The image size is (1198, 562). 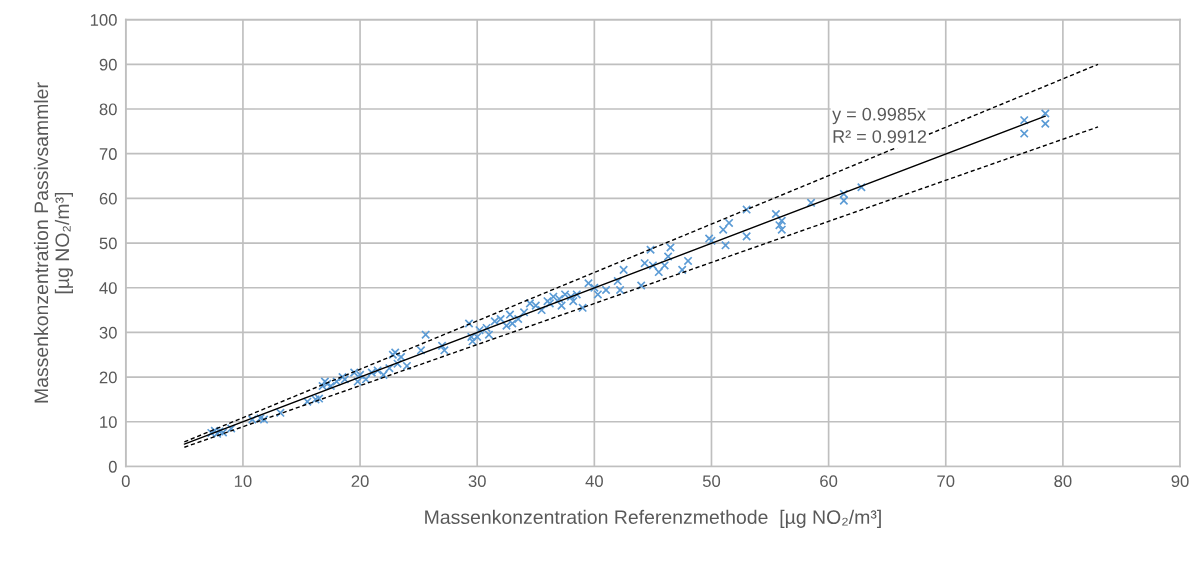 What do you see at coordinates (243, 481) in the screenshot?
I see `x-tick-label: 10` at bounding box center [243, 481].